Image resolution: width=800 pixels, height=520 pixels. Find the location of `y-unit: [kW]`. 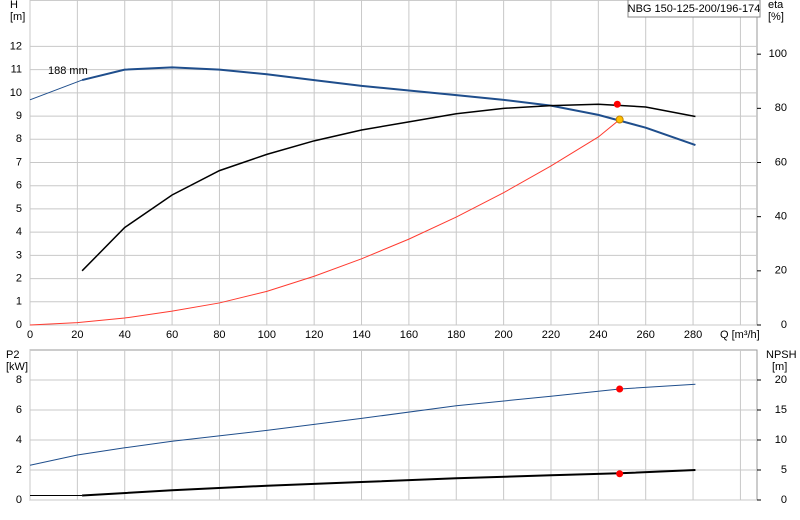

y-unit: [kW] is located at coordinates (17, 367).